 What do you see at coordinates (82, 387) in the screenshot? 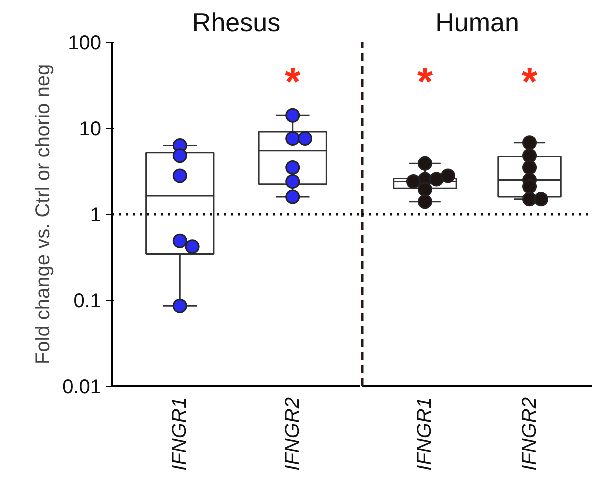
I see `y-tick-label: 0.01` at bounding box center [82, 387].